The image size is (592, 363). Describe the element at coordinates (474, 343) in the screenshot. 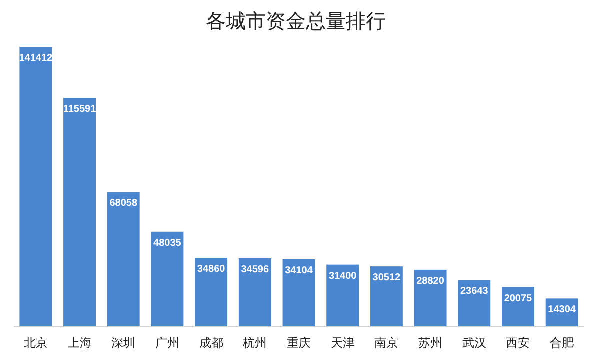

I see `x-tick-label: 武汉` at that location.